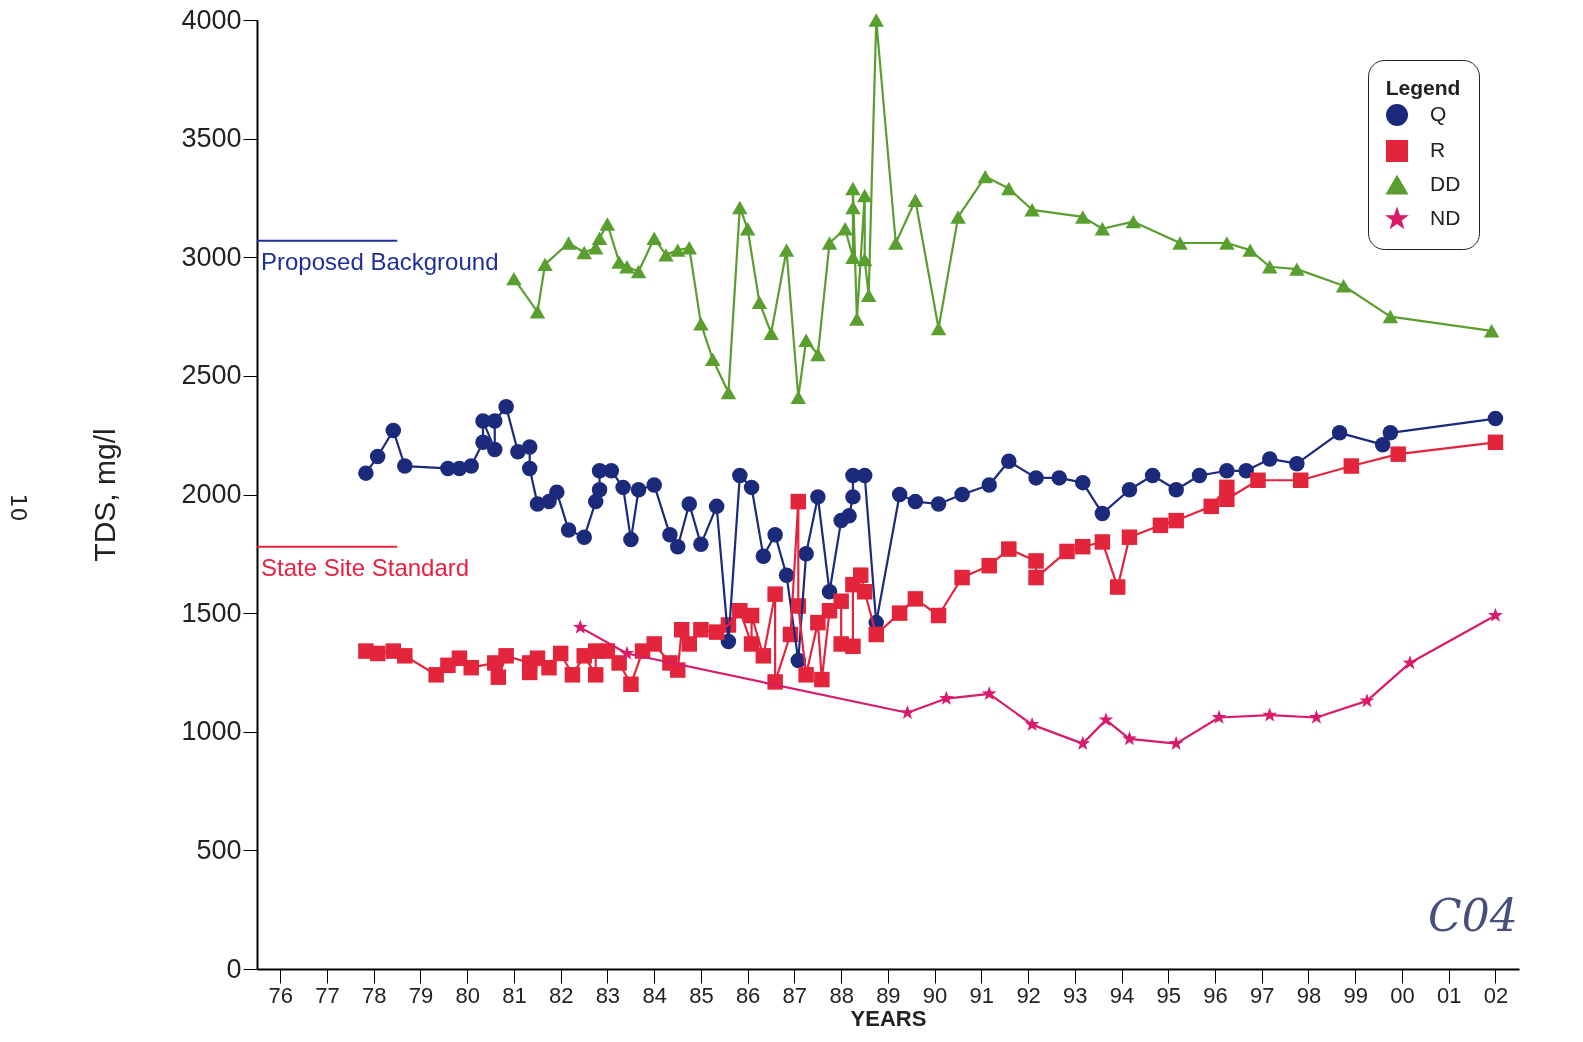 This screenshot has height=1042, width=1583. I want to click on legend-label: DD, so click(1445, 183).